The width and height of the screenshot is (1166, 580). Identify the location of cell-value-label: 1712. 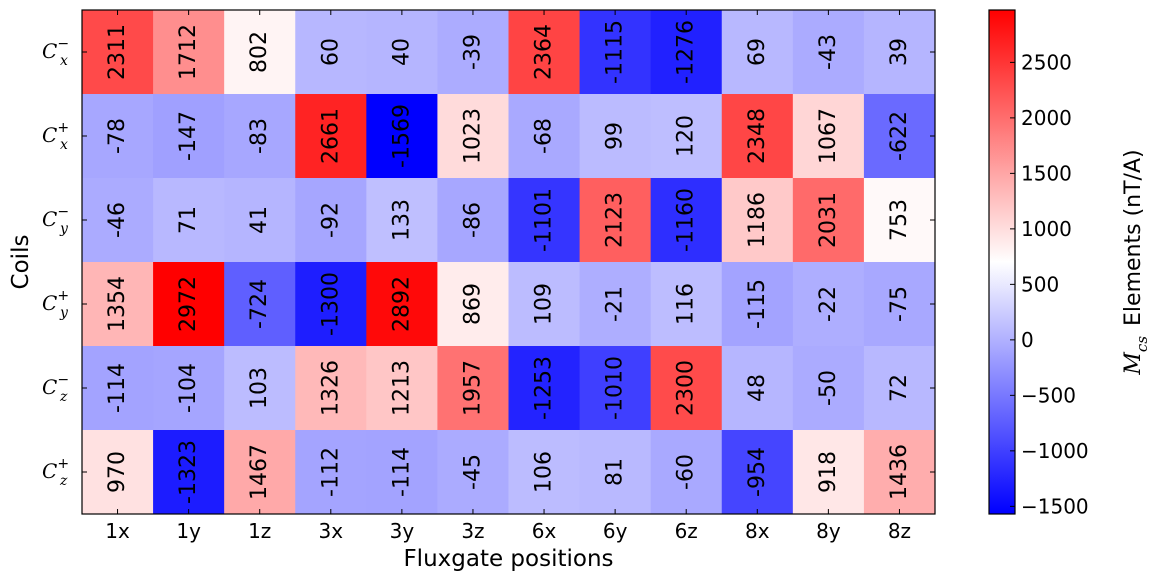
(188, 52).